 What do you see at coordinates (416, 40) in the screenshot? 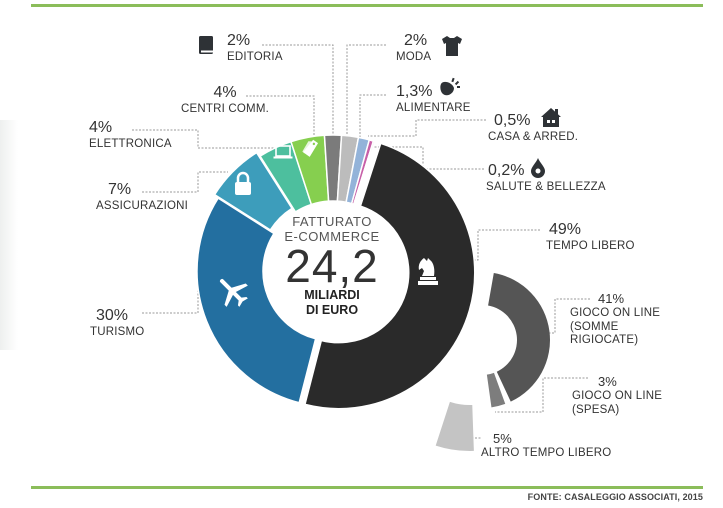
I see `pct-moda: 2%` at bounding box center [416, 40].